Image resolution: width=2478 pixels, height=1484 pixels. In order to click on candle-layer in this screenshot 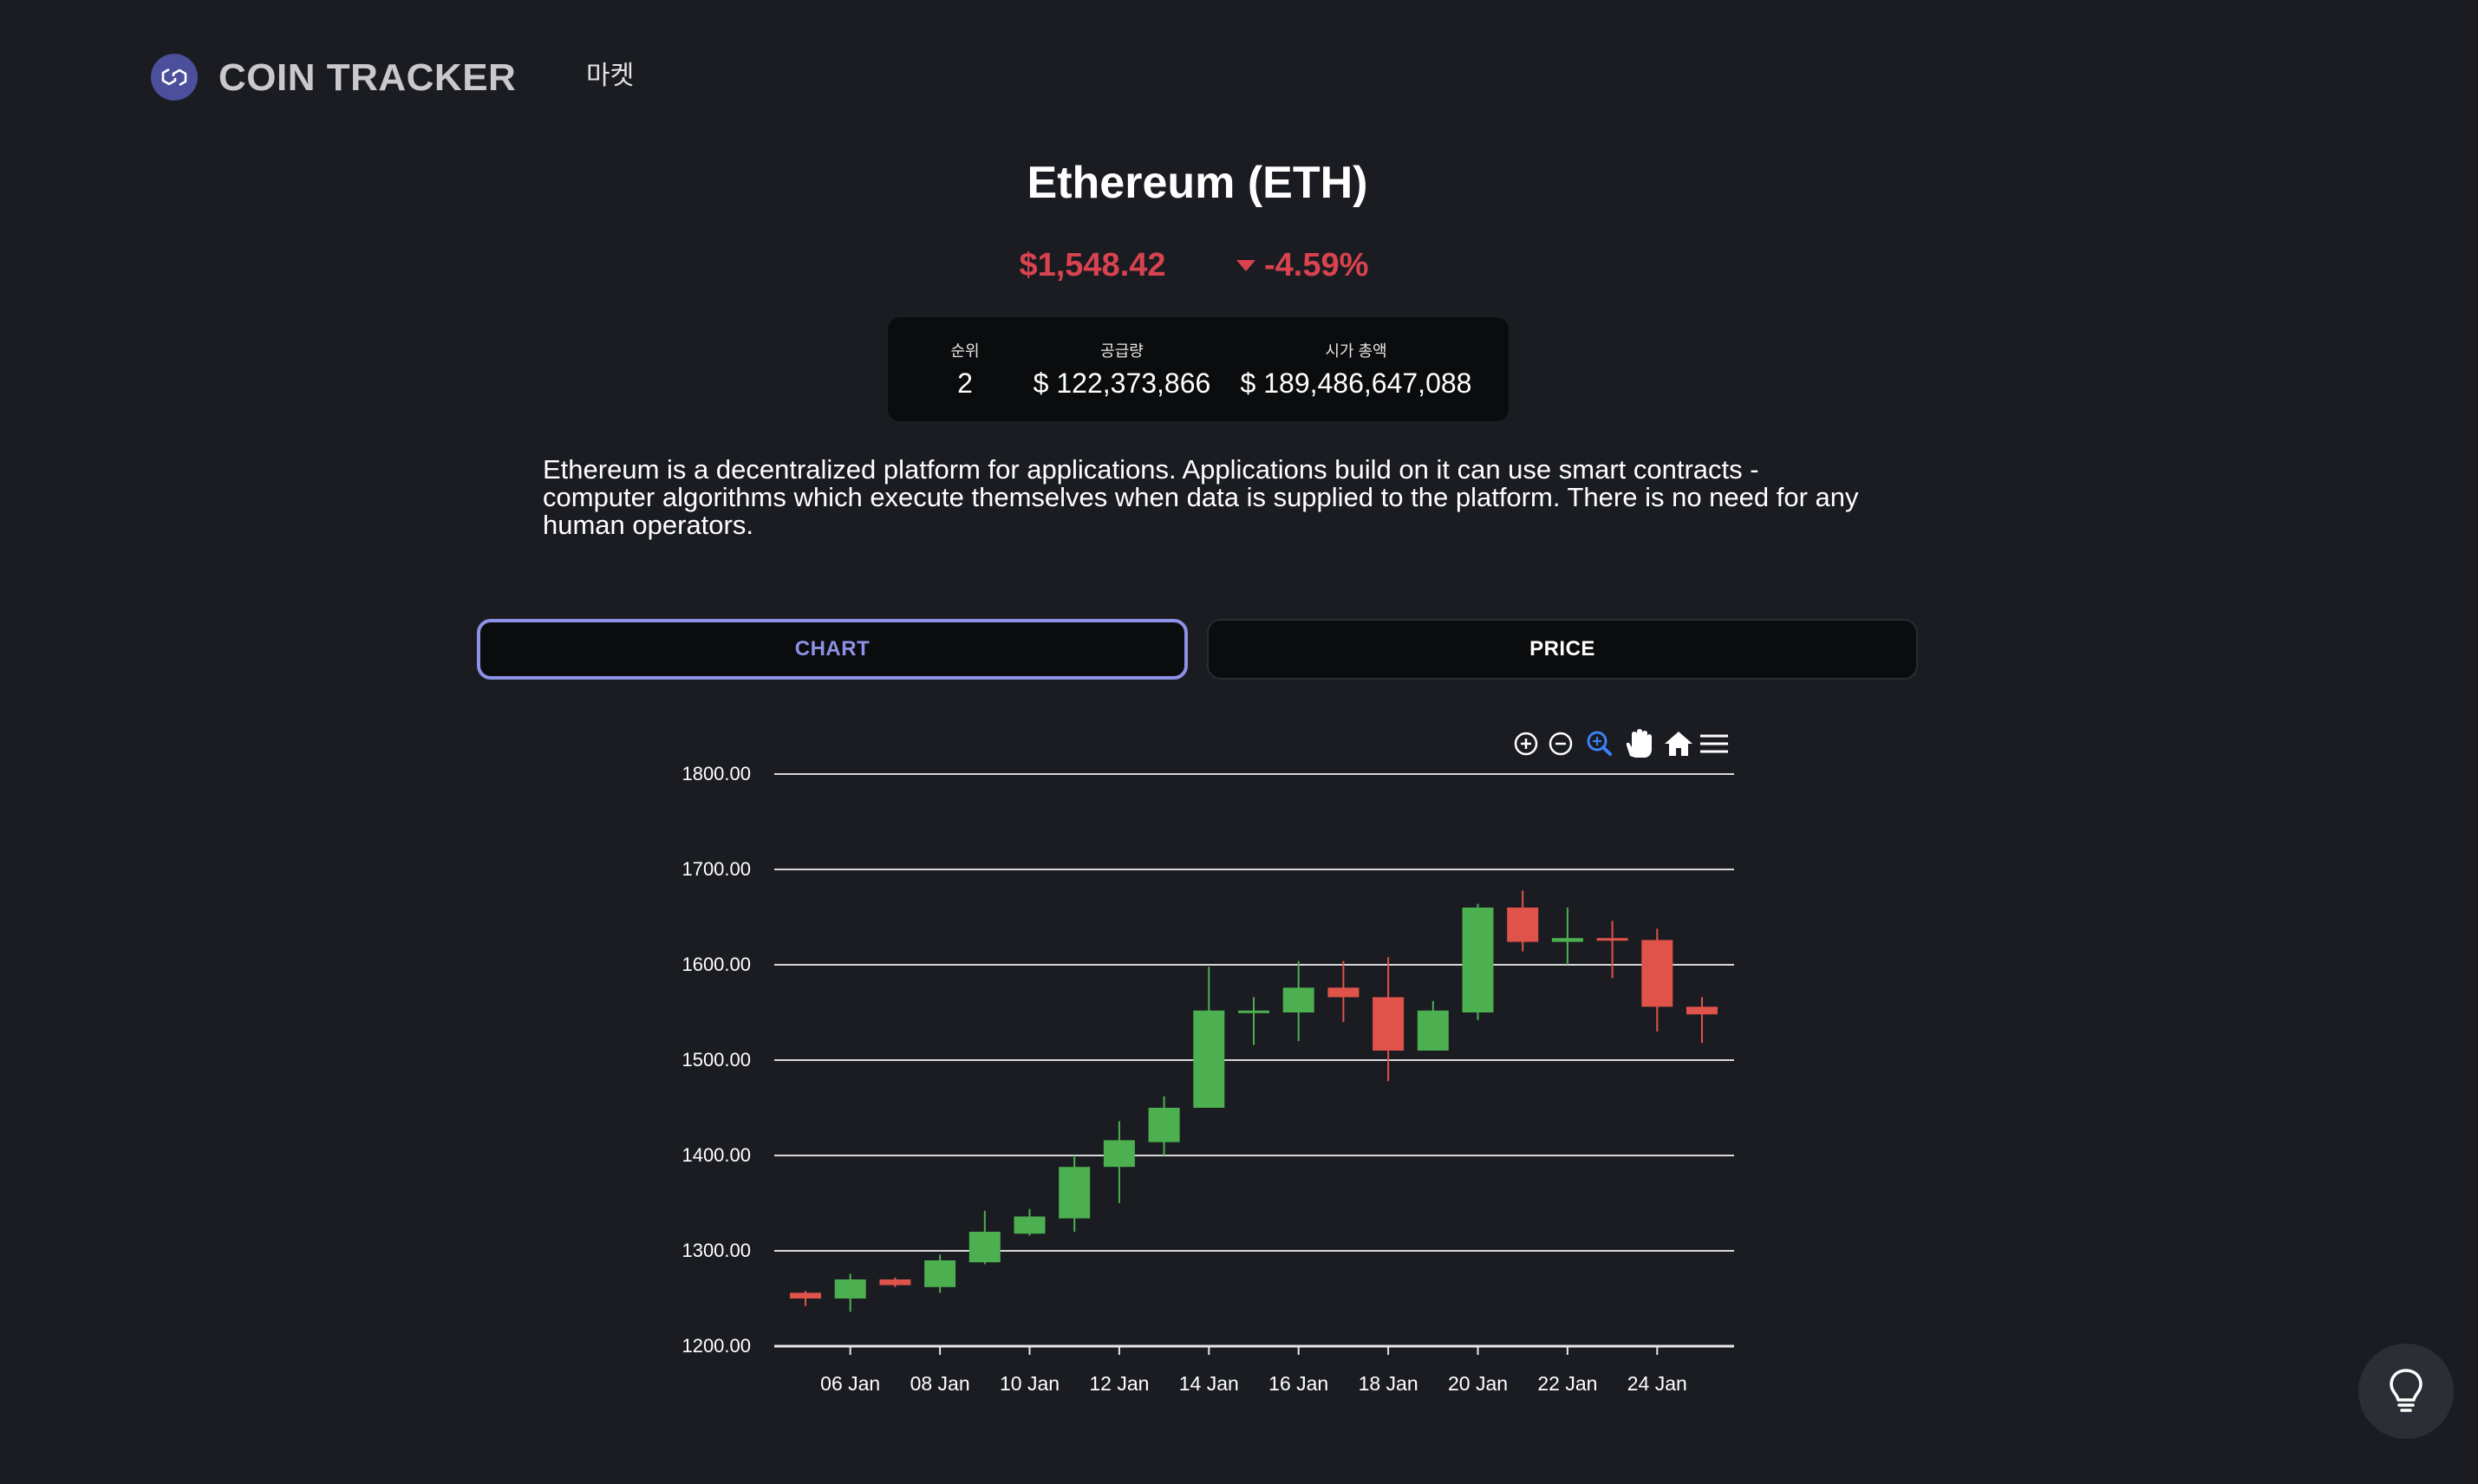, I will do `click(1254, 1101)`.